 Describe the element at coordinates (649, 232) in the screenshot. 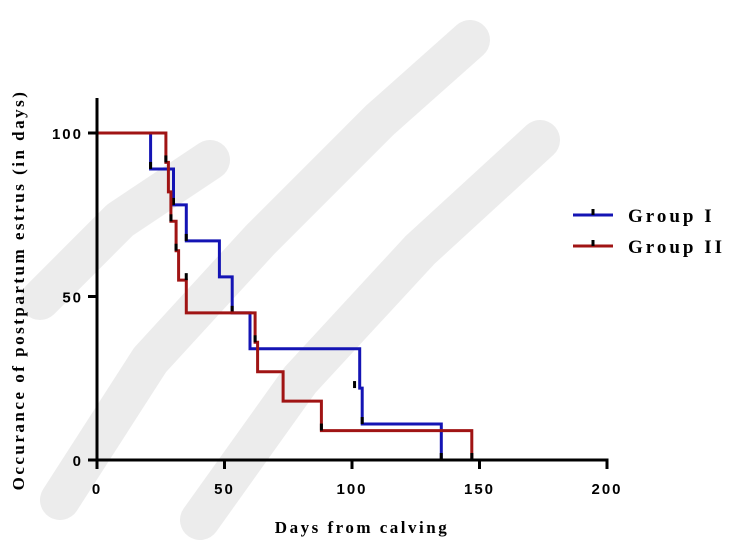

I see `legend: Group I Group II` at that location.